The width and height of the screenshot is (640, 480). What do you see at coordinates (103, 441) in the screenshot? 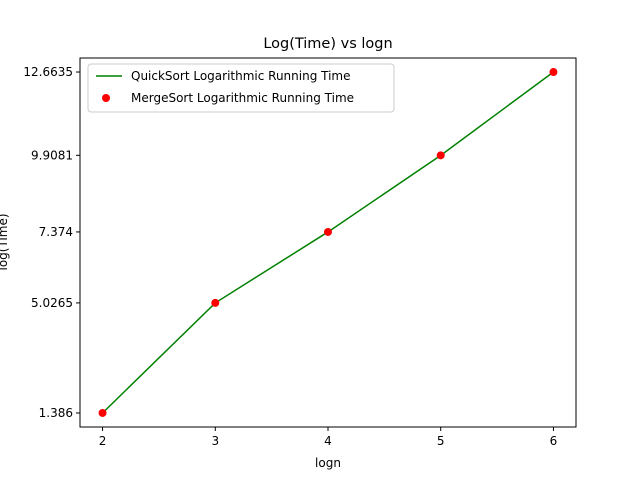
I see `x-tick-label-0: 2` at bounding box center [103, 441].